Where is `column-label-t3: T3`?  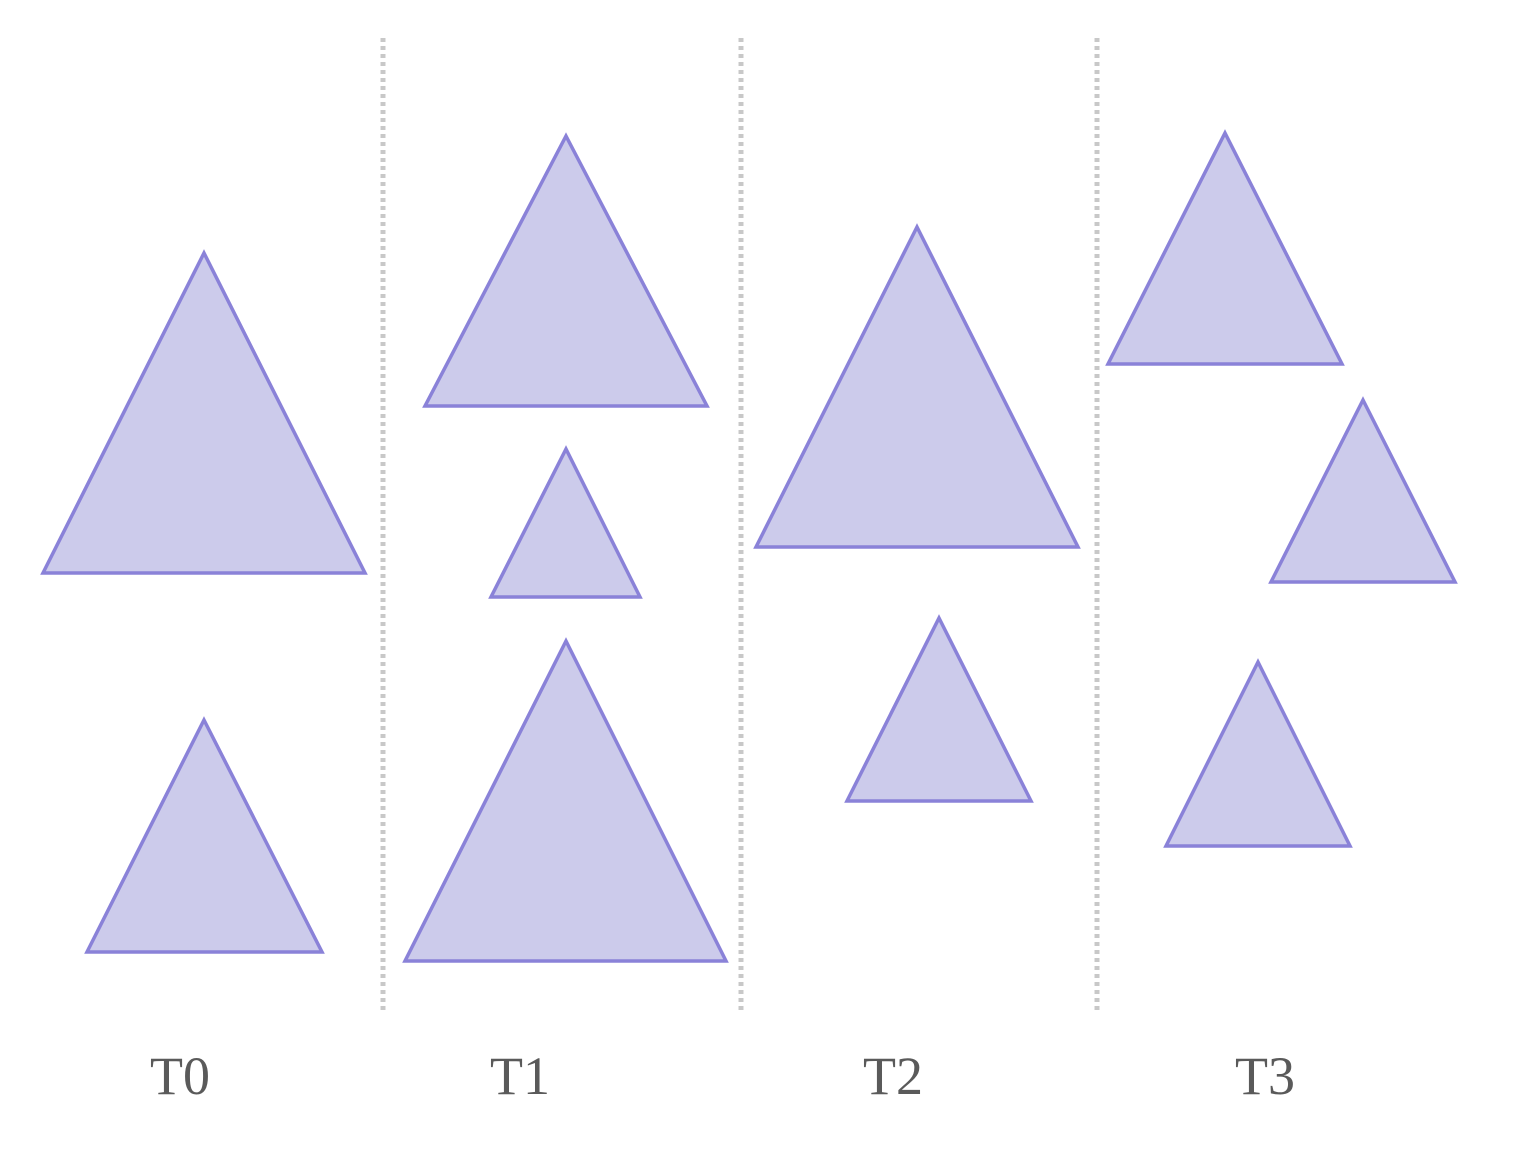 column-label-t3: T3 is located at coordinates (1265, 1076).